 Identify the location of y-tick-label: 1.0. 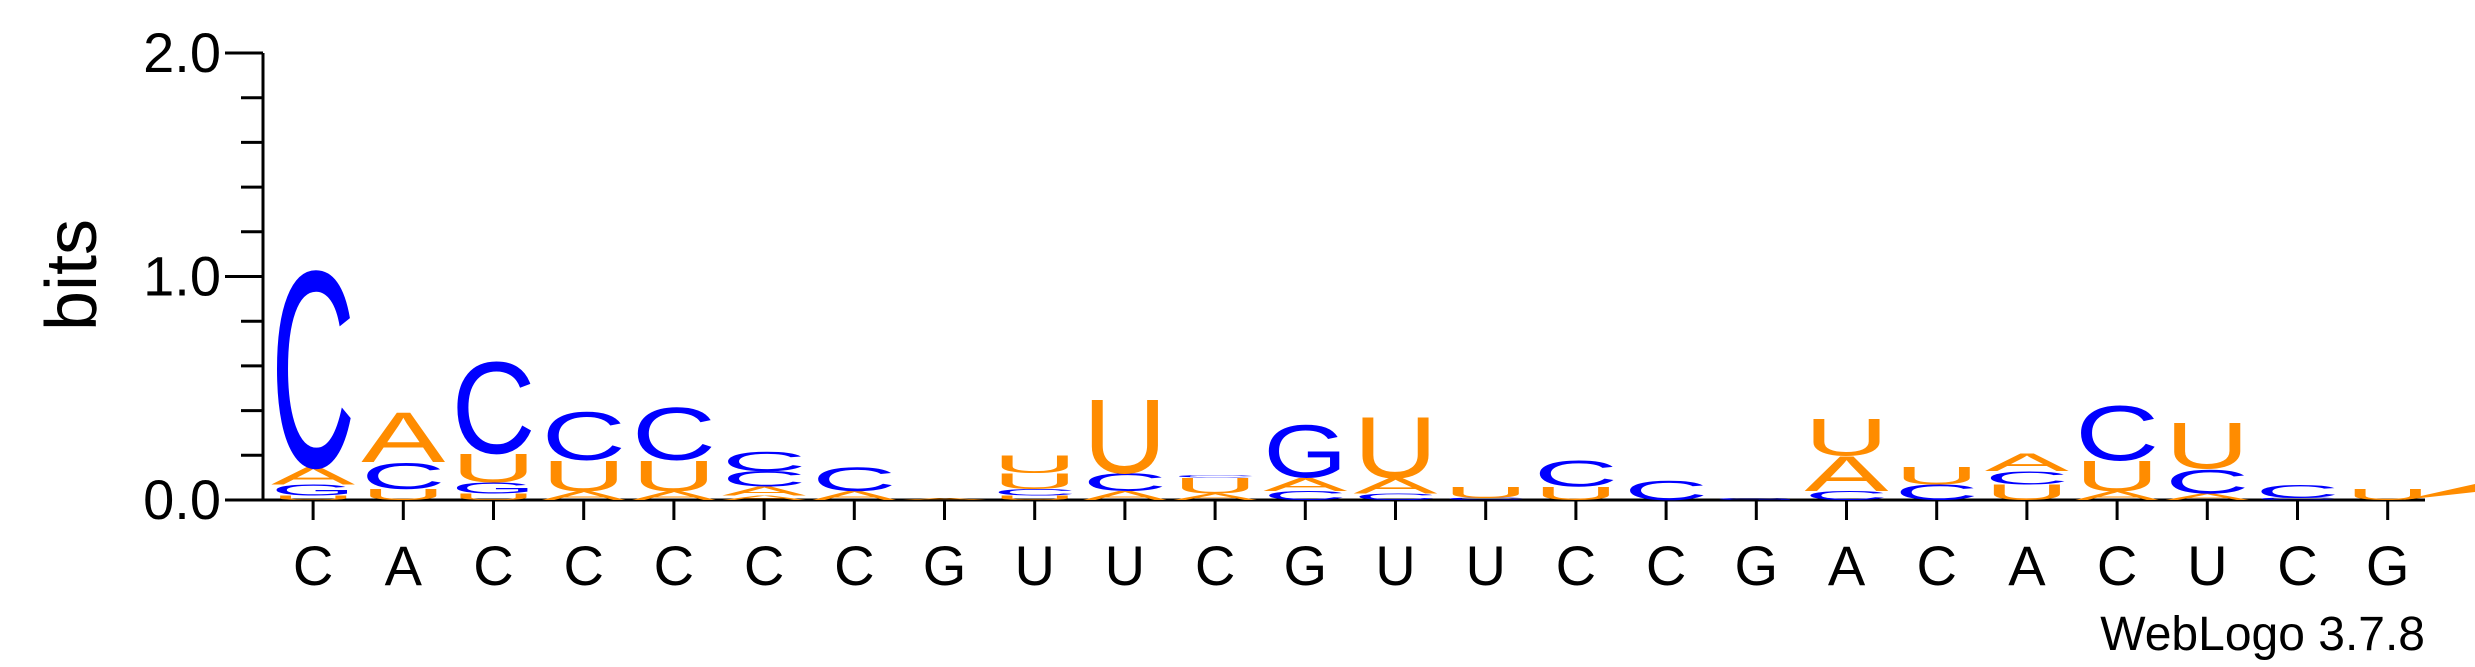
(182, 276).